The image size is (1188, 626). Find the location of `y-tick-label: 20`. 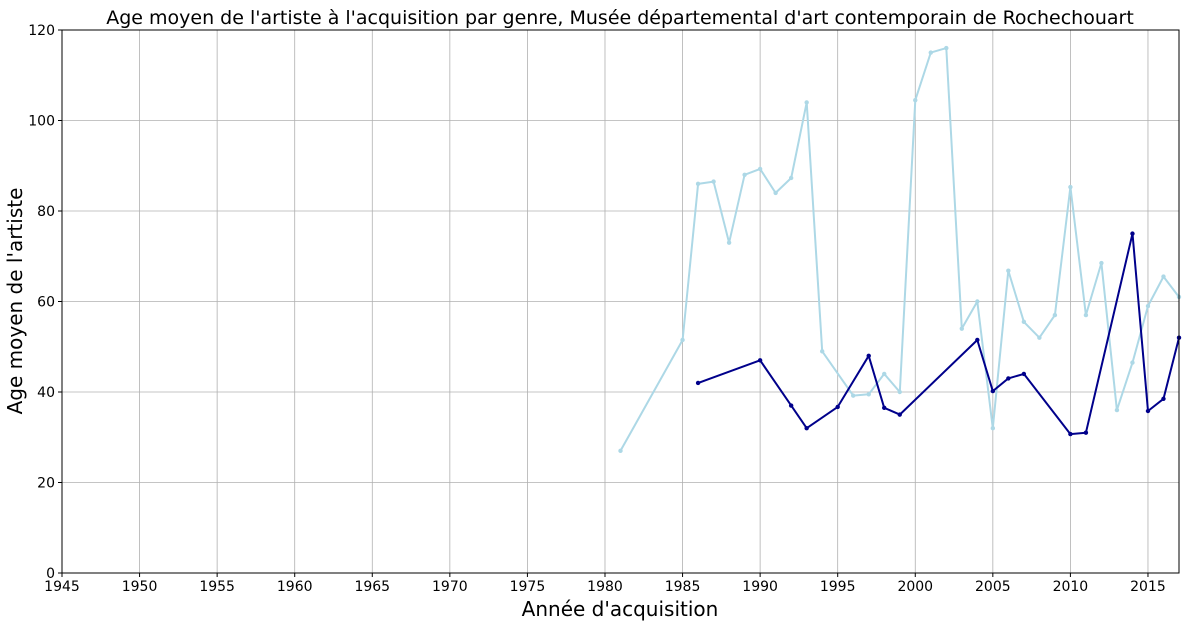

y-tick-label: 20 is located at coordinates (46, 484).